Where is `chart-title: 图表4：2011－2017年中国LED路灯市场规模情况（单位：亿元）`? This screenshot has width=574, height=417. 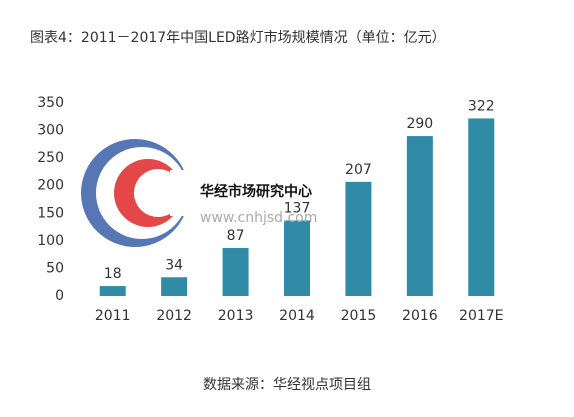 chart-title: 图表4：2011－2017年中国LED路灯市场规模情况（单位：亿元） is located at coordinates (238, 37).